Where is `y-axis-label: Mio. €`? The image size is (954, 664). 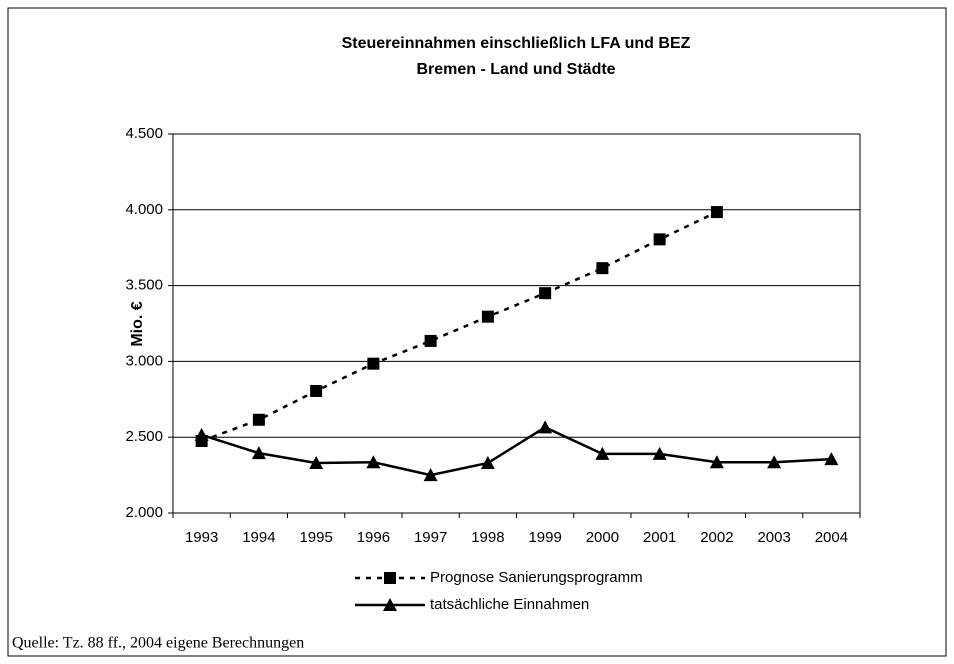
y-axis-label: Mio. € is located at coordinates (137, 323).